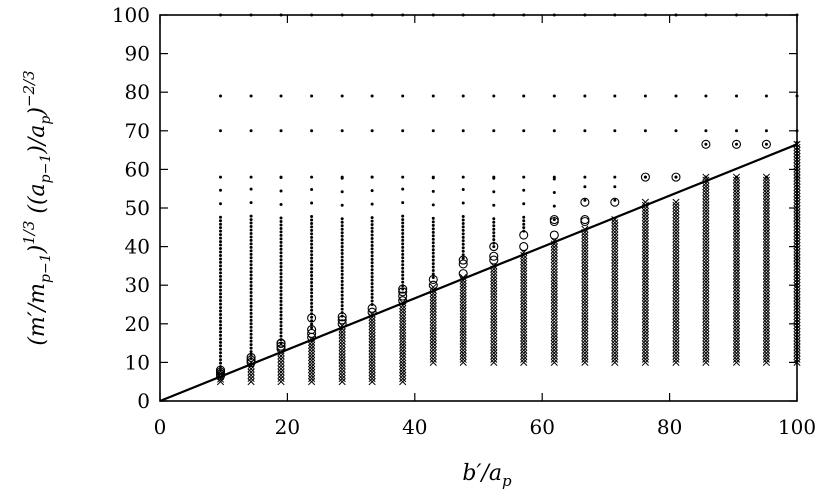 The image size is (830, 498). What do you see at coordinates (131, 15) in the screenshot?
I see `y-tick-label: 100` at bounding box center [131, 15].